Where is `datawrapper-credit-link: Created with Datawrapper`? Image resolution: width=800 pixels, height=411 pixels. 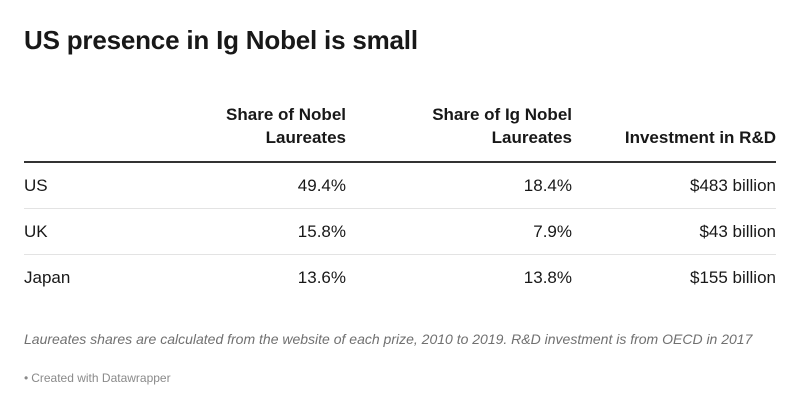
datawrapper-credit-link: Created with Datawrapper is located at coordinates (101, 378).